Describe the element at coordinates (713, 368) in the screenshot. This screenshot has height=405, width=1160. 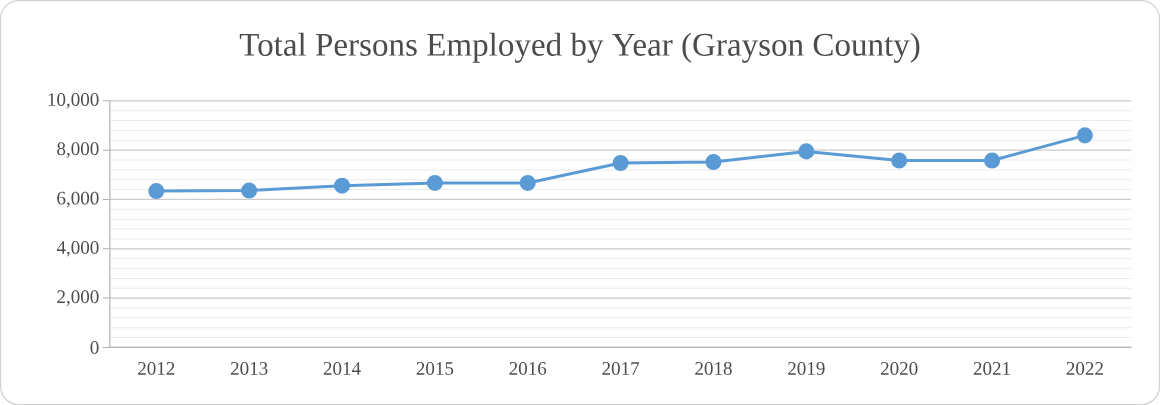
I see `x-tick-label: 2018` at that location.